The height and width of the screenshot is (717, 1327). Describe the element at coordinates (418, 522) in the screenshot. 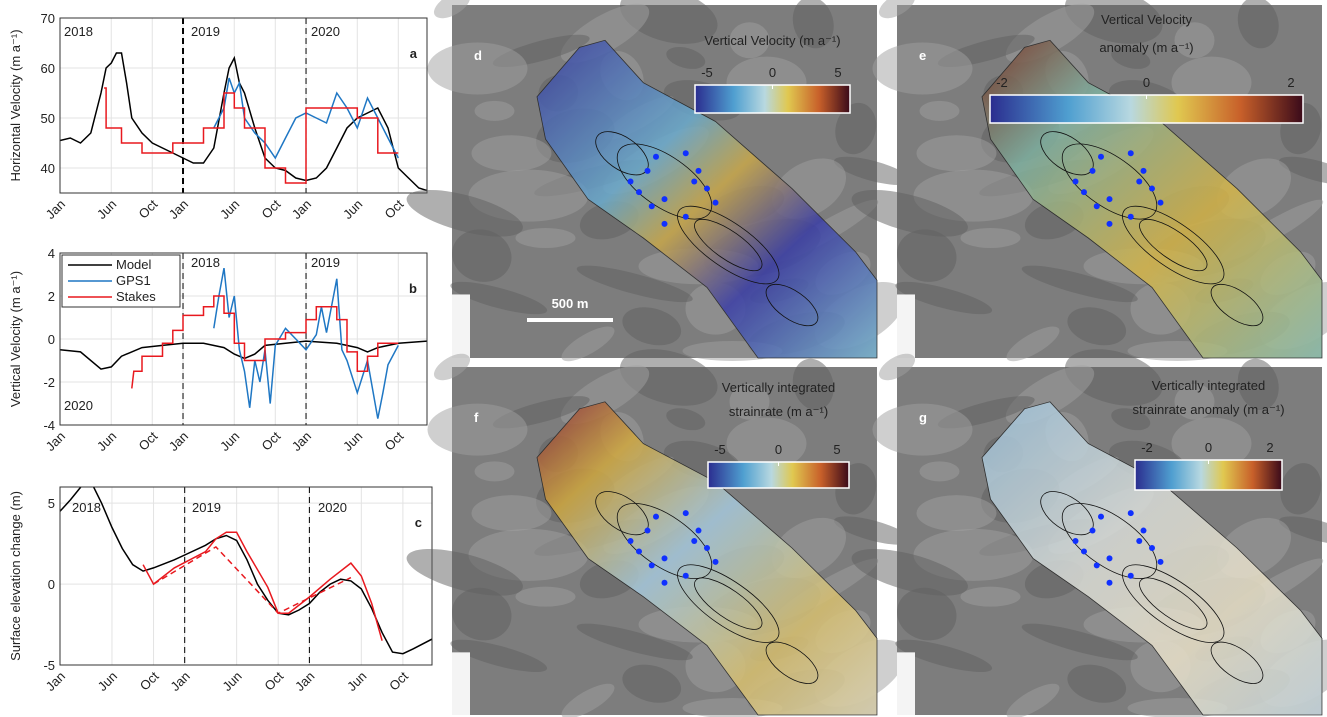

I see `panel-letter: c` at that location.